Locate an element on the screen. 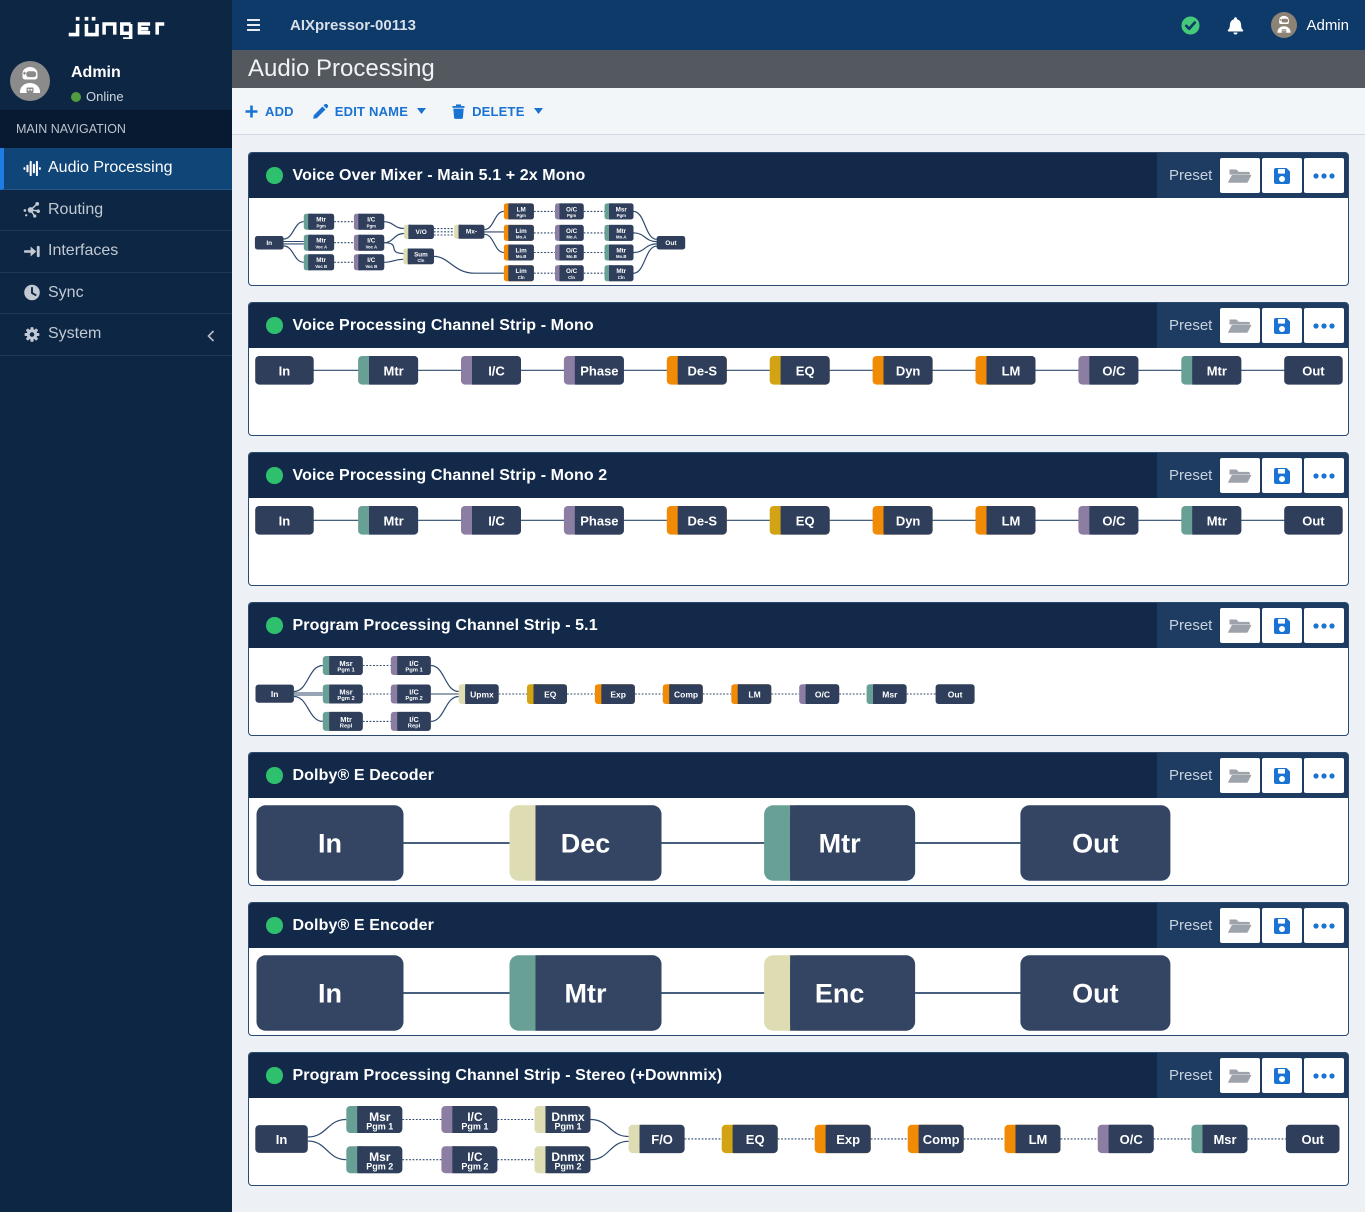  svg-text: Mo.B is located at coordinates (521, 256).